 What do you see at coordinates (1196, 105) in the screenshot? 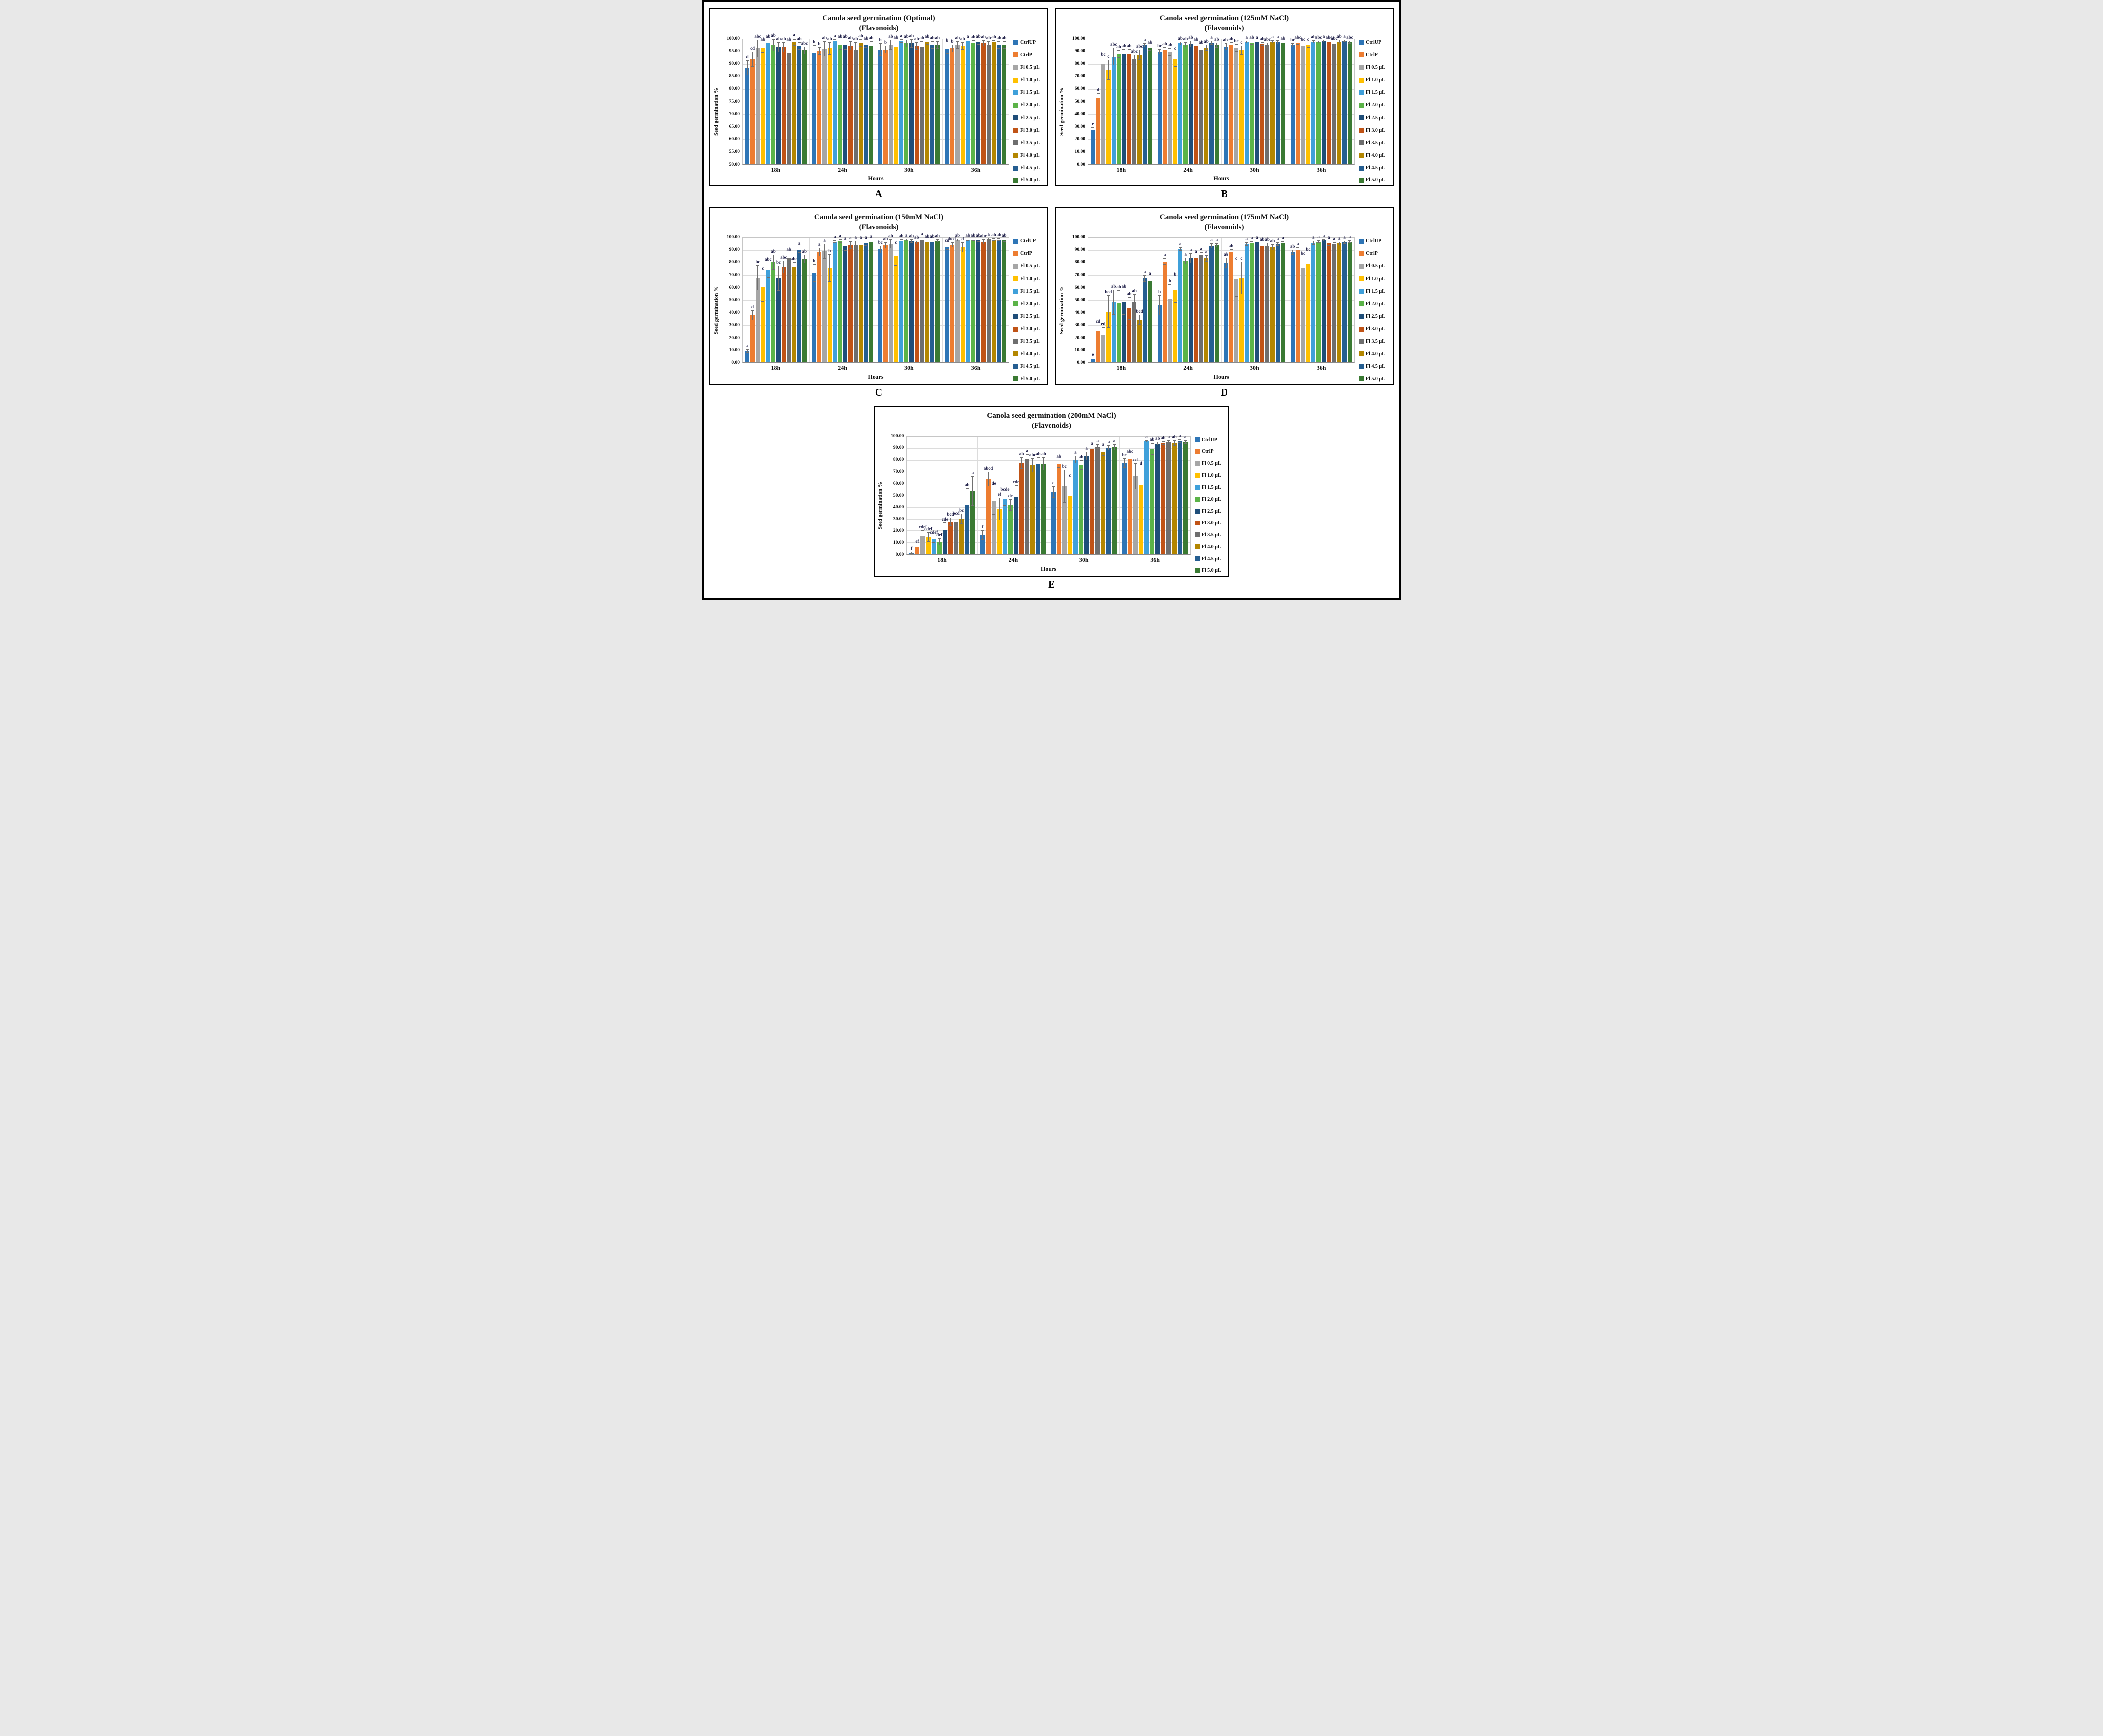
I see `bar-fl-3.0-µl` at bounding box center [1196, 105].